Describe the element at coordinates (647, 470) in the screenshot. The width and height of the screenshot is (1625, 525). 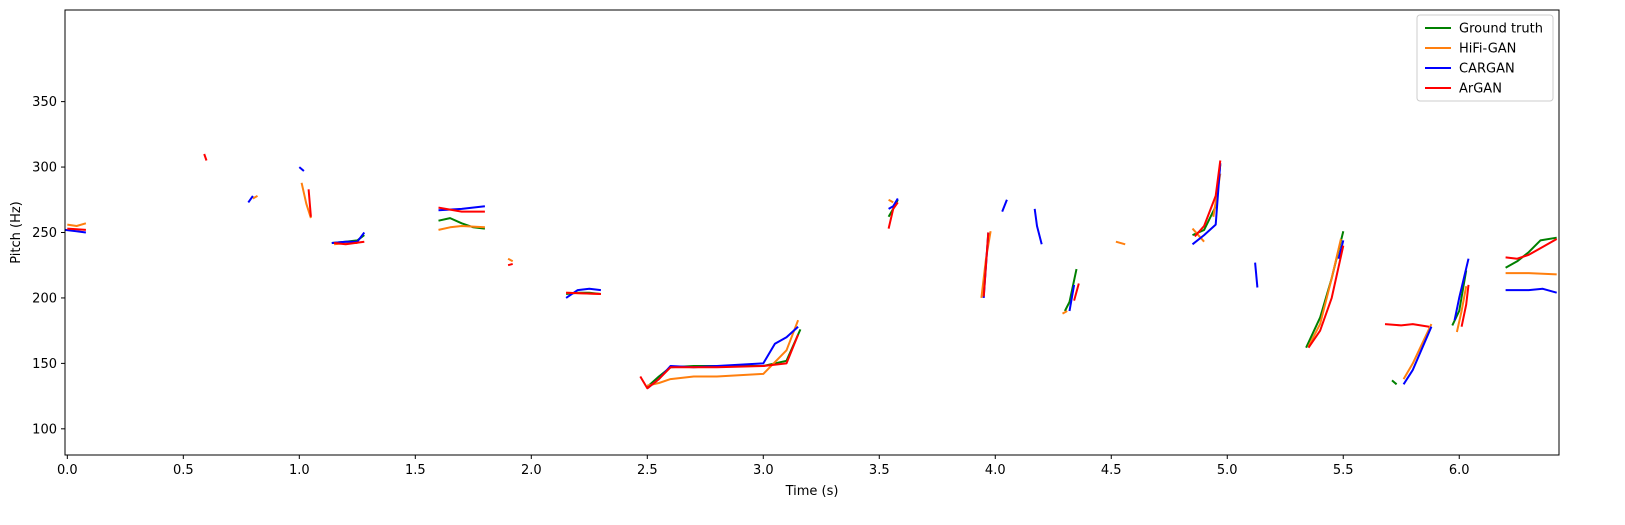
I see `x-tick-label: 2.5` at that location.